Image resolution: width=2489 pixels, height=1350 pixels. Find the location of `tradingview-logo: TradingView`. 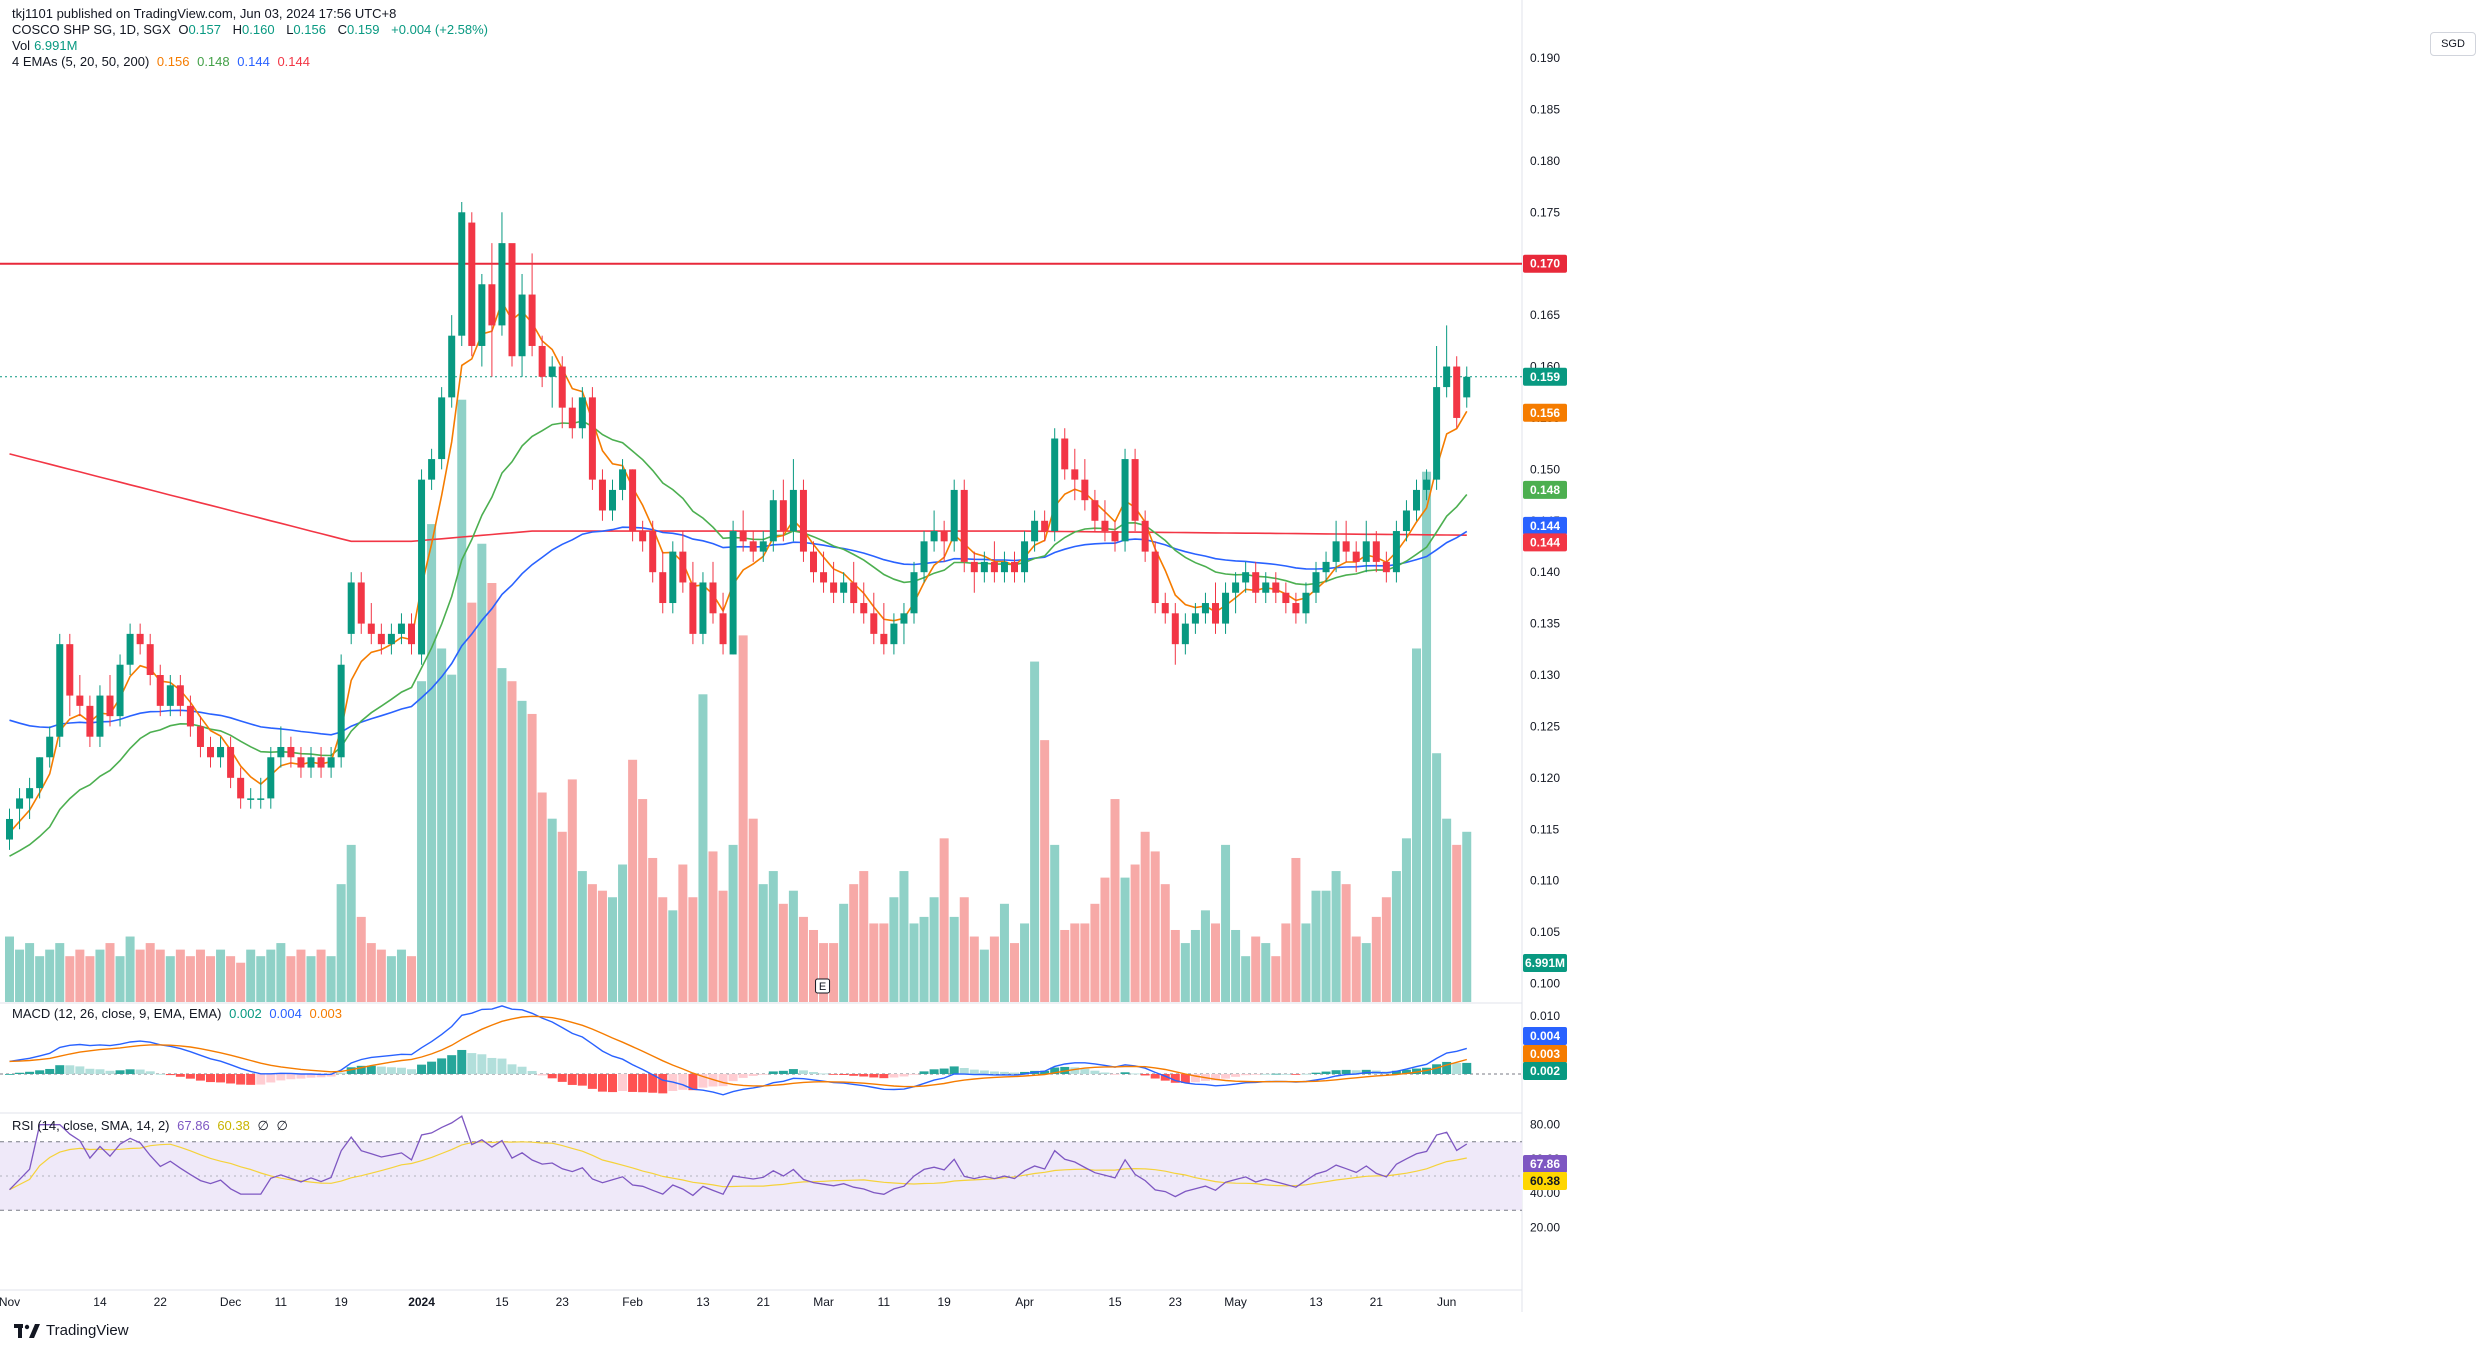

tradingview-logo: TradingView is located at coordinates (71, 1330).